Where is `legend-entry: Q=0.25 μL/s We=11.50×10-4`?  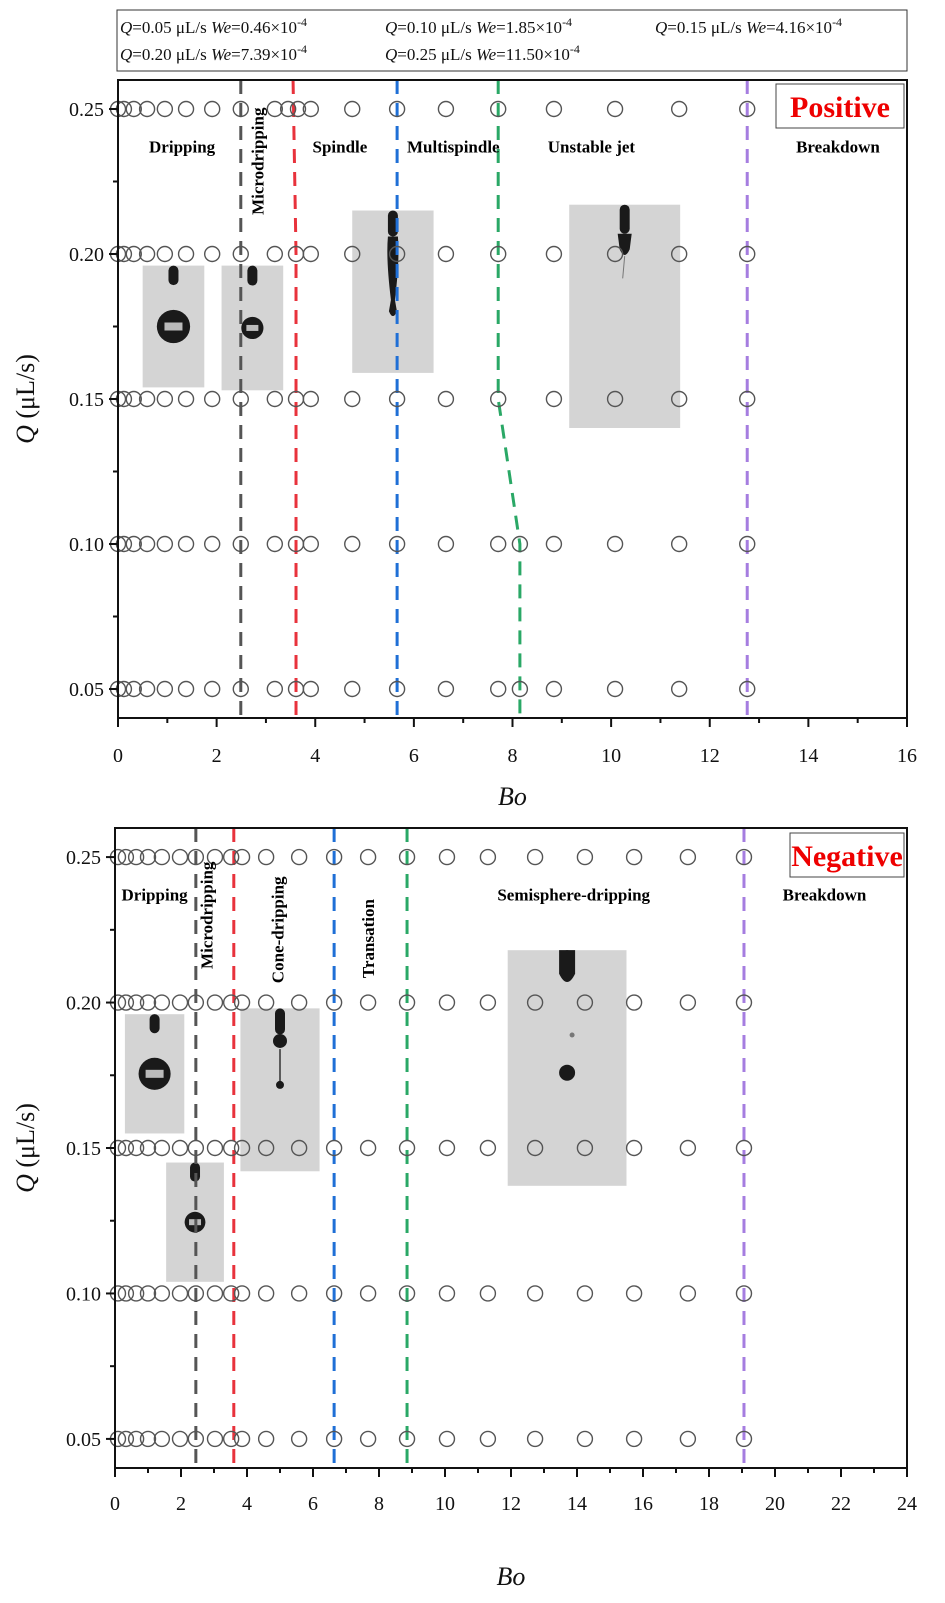
legend-entry: Q=0.25 μL/s We=11.50×10-4 is located at coordinates (482, 53).